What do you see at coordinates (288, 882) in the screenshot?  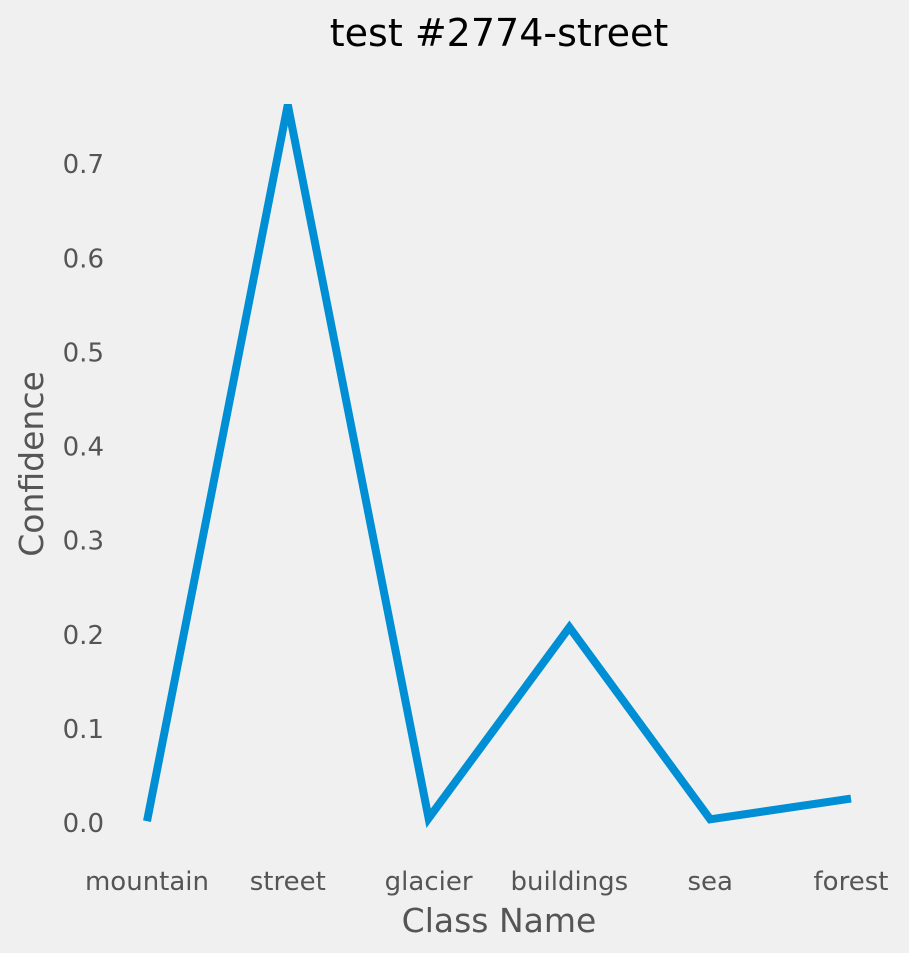 I see `x-tick-label: street` at bounding box center [288, 882].